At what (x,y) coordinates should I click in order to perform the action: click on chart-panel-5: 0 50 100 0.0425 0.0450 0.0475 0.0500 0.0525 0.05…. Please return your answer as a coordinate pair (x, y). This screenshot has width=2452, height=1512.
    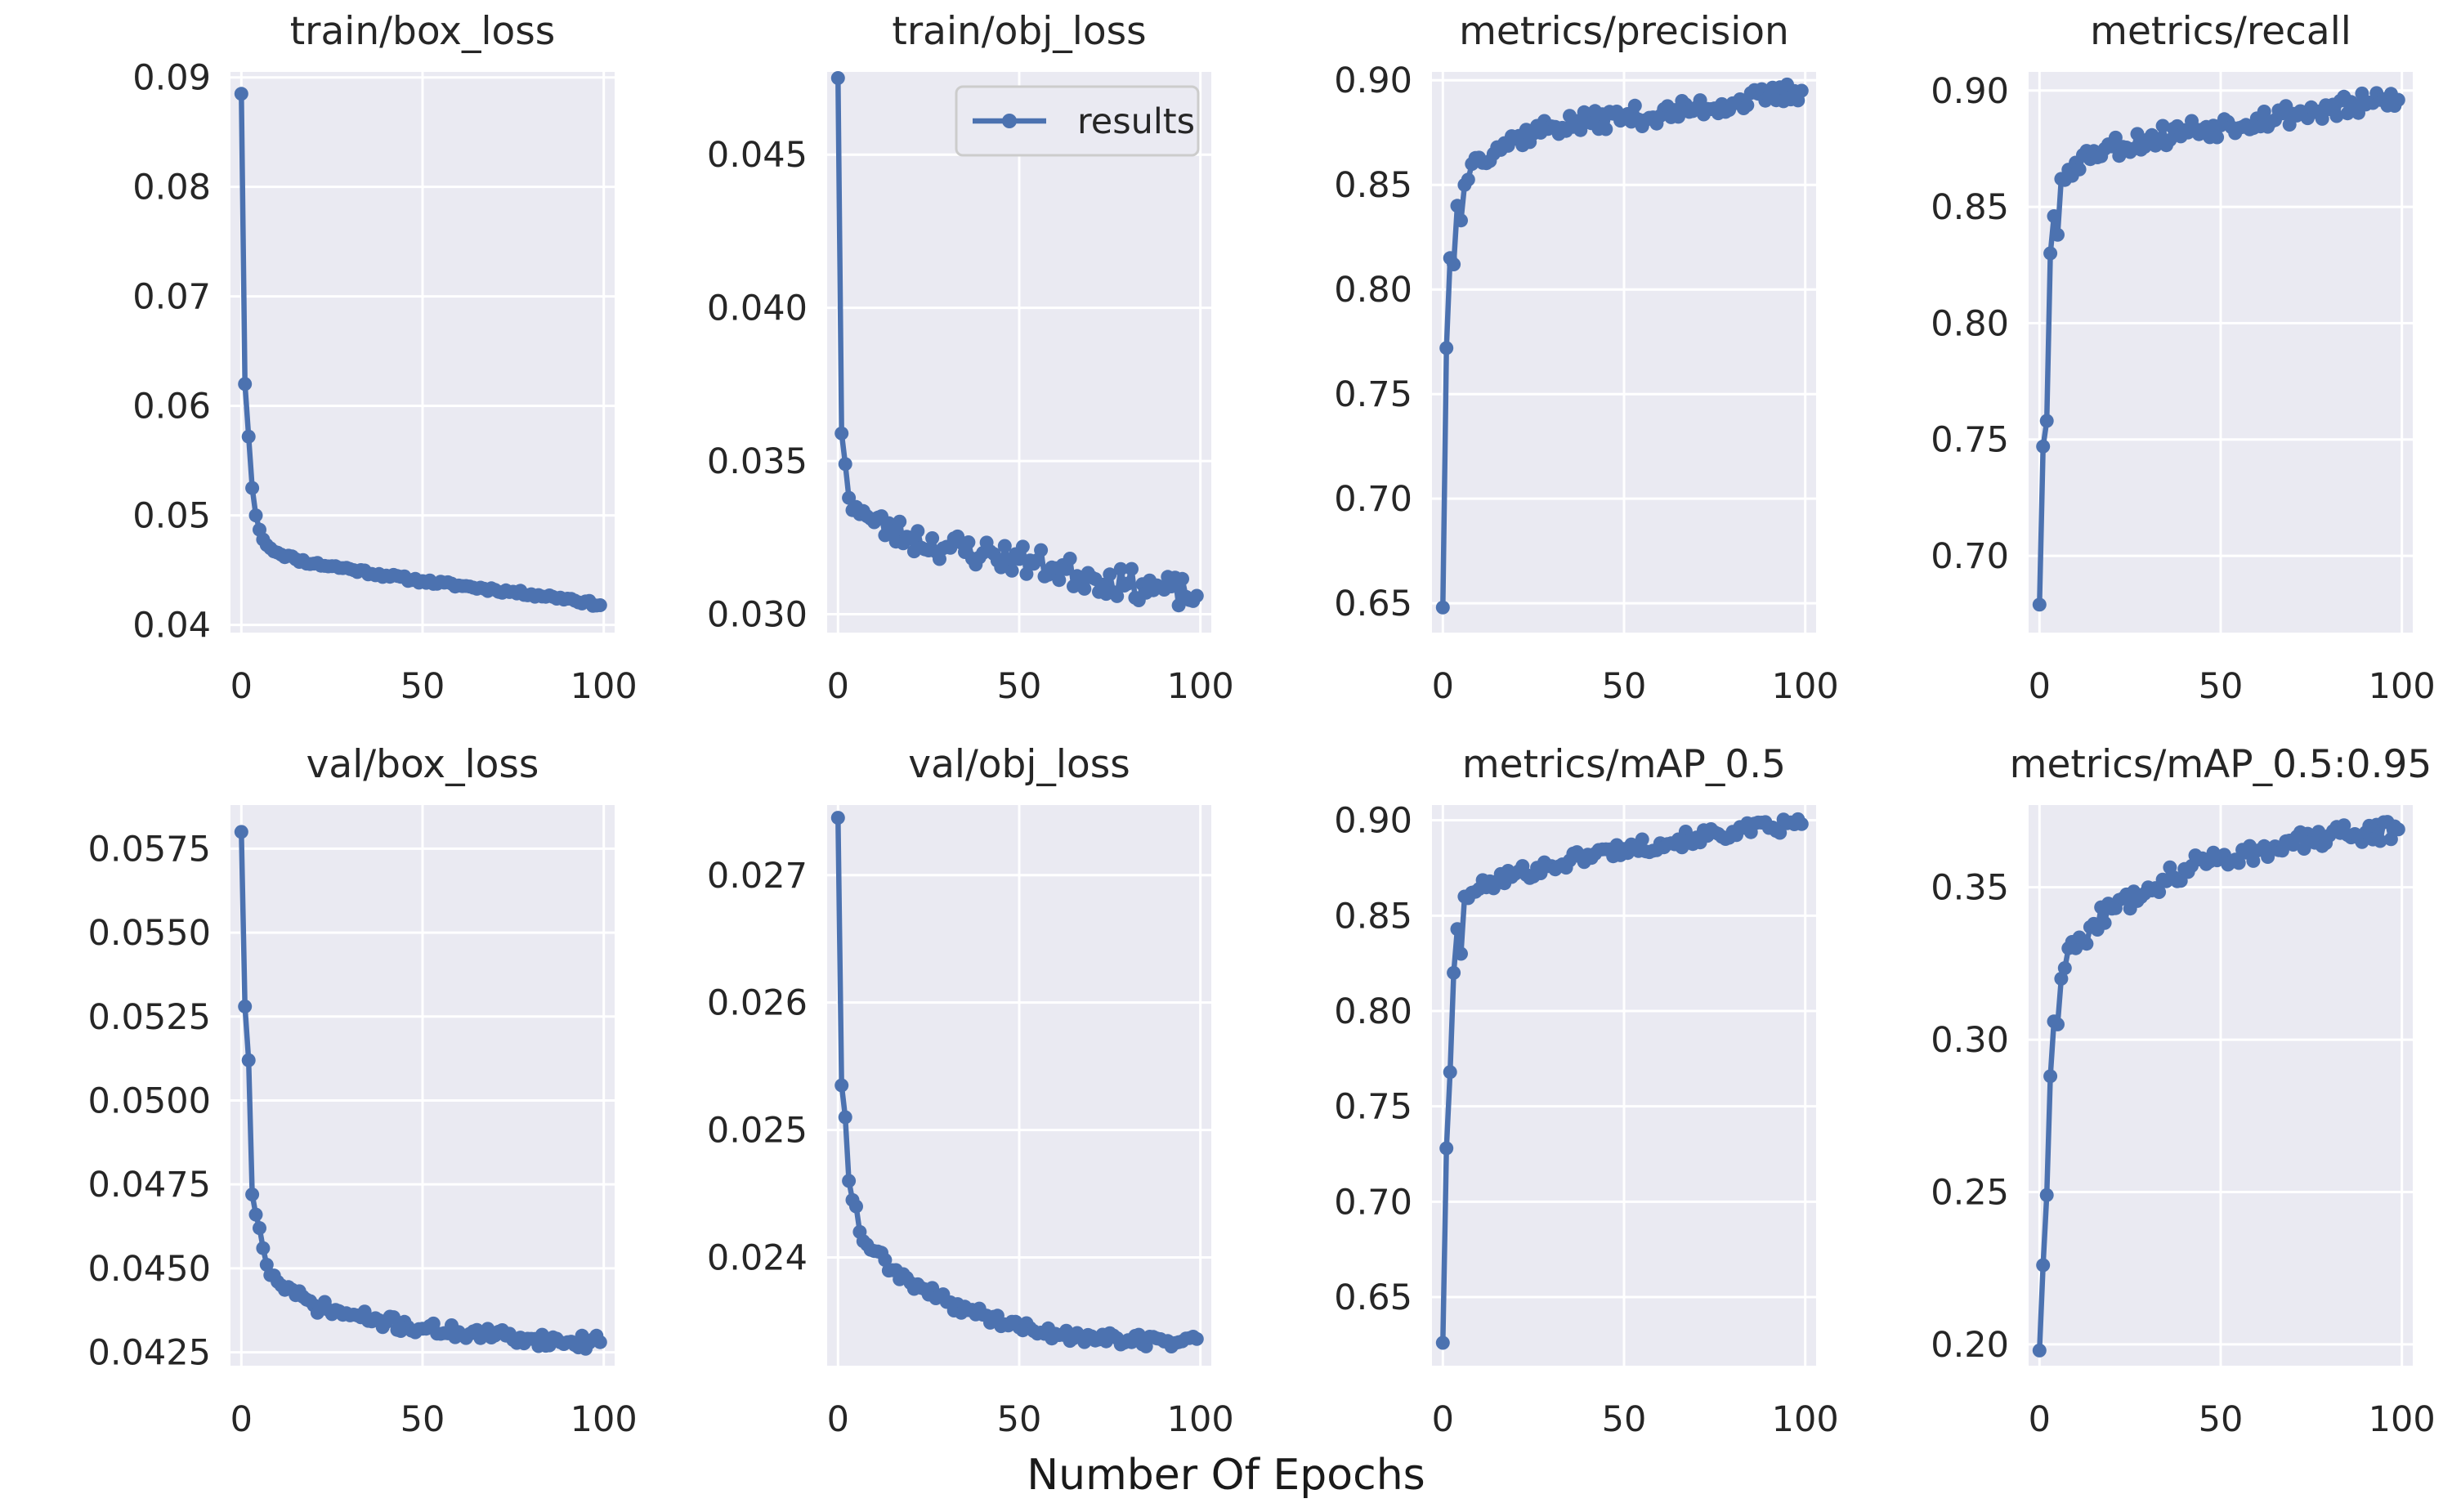
    Looking at the image, I should click on (363, 1091).